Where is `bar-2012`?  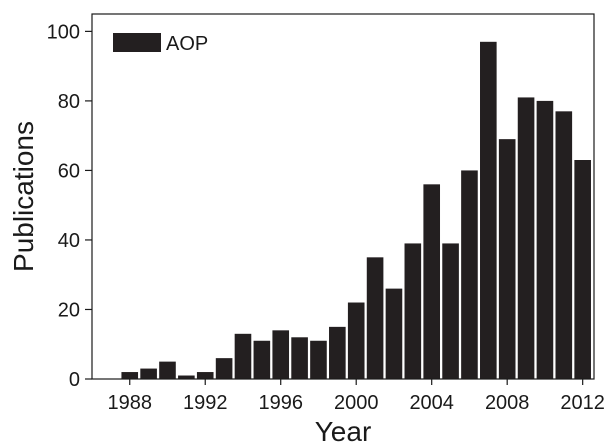
bar-2012 is located at coordinates (582, 269).